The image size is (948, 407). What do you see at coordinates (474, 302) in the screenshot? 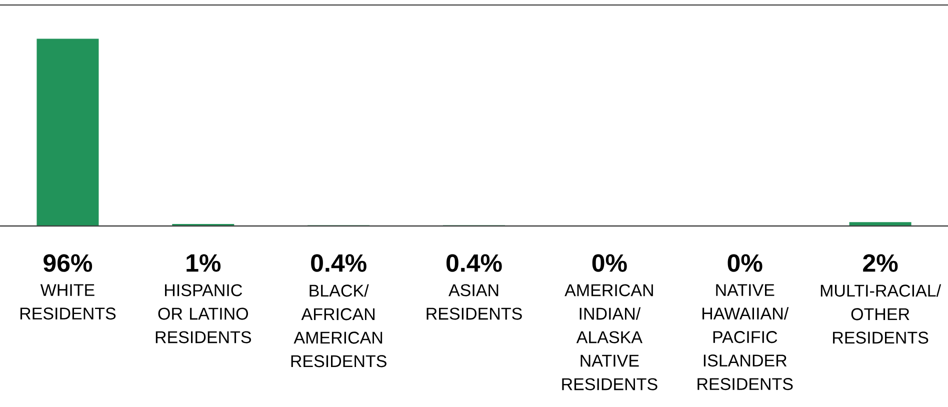
I see `x-tick-label: ASIAN RESIDENTS` at bounding box center [474, 302].